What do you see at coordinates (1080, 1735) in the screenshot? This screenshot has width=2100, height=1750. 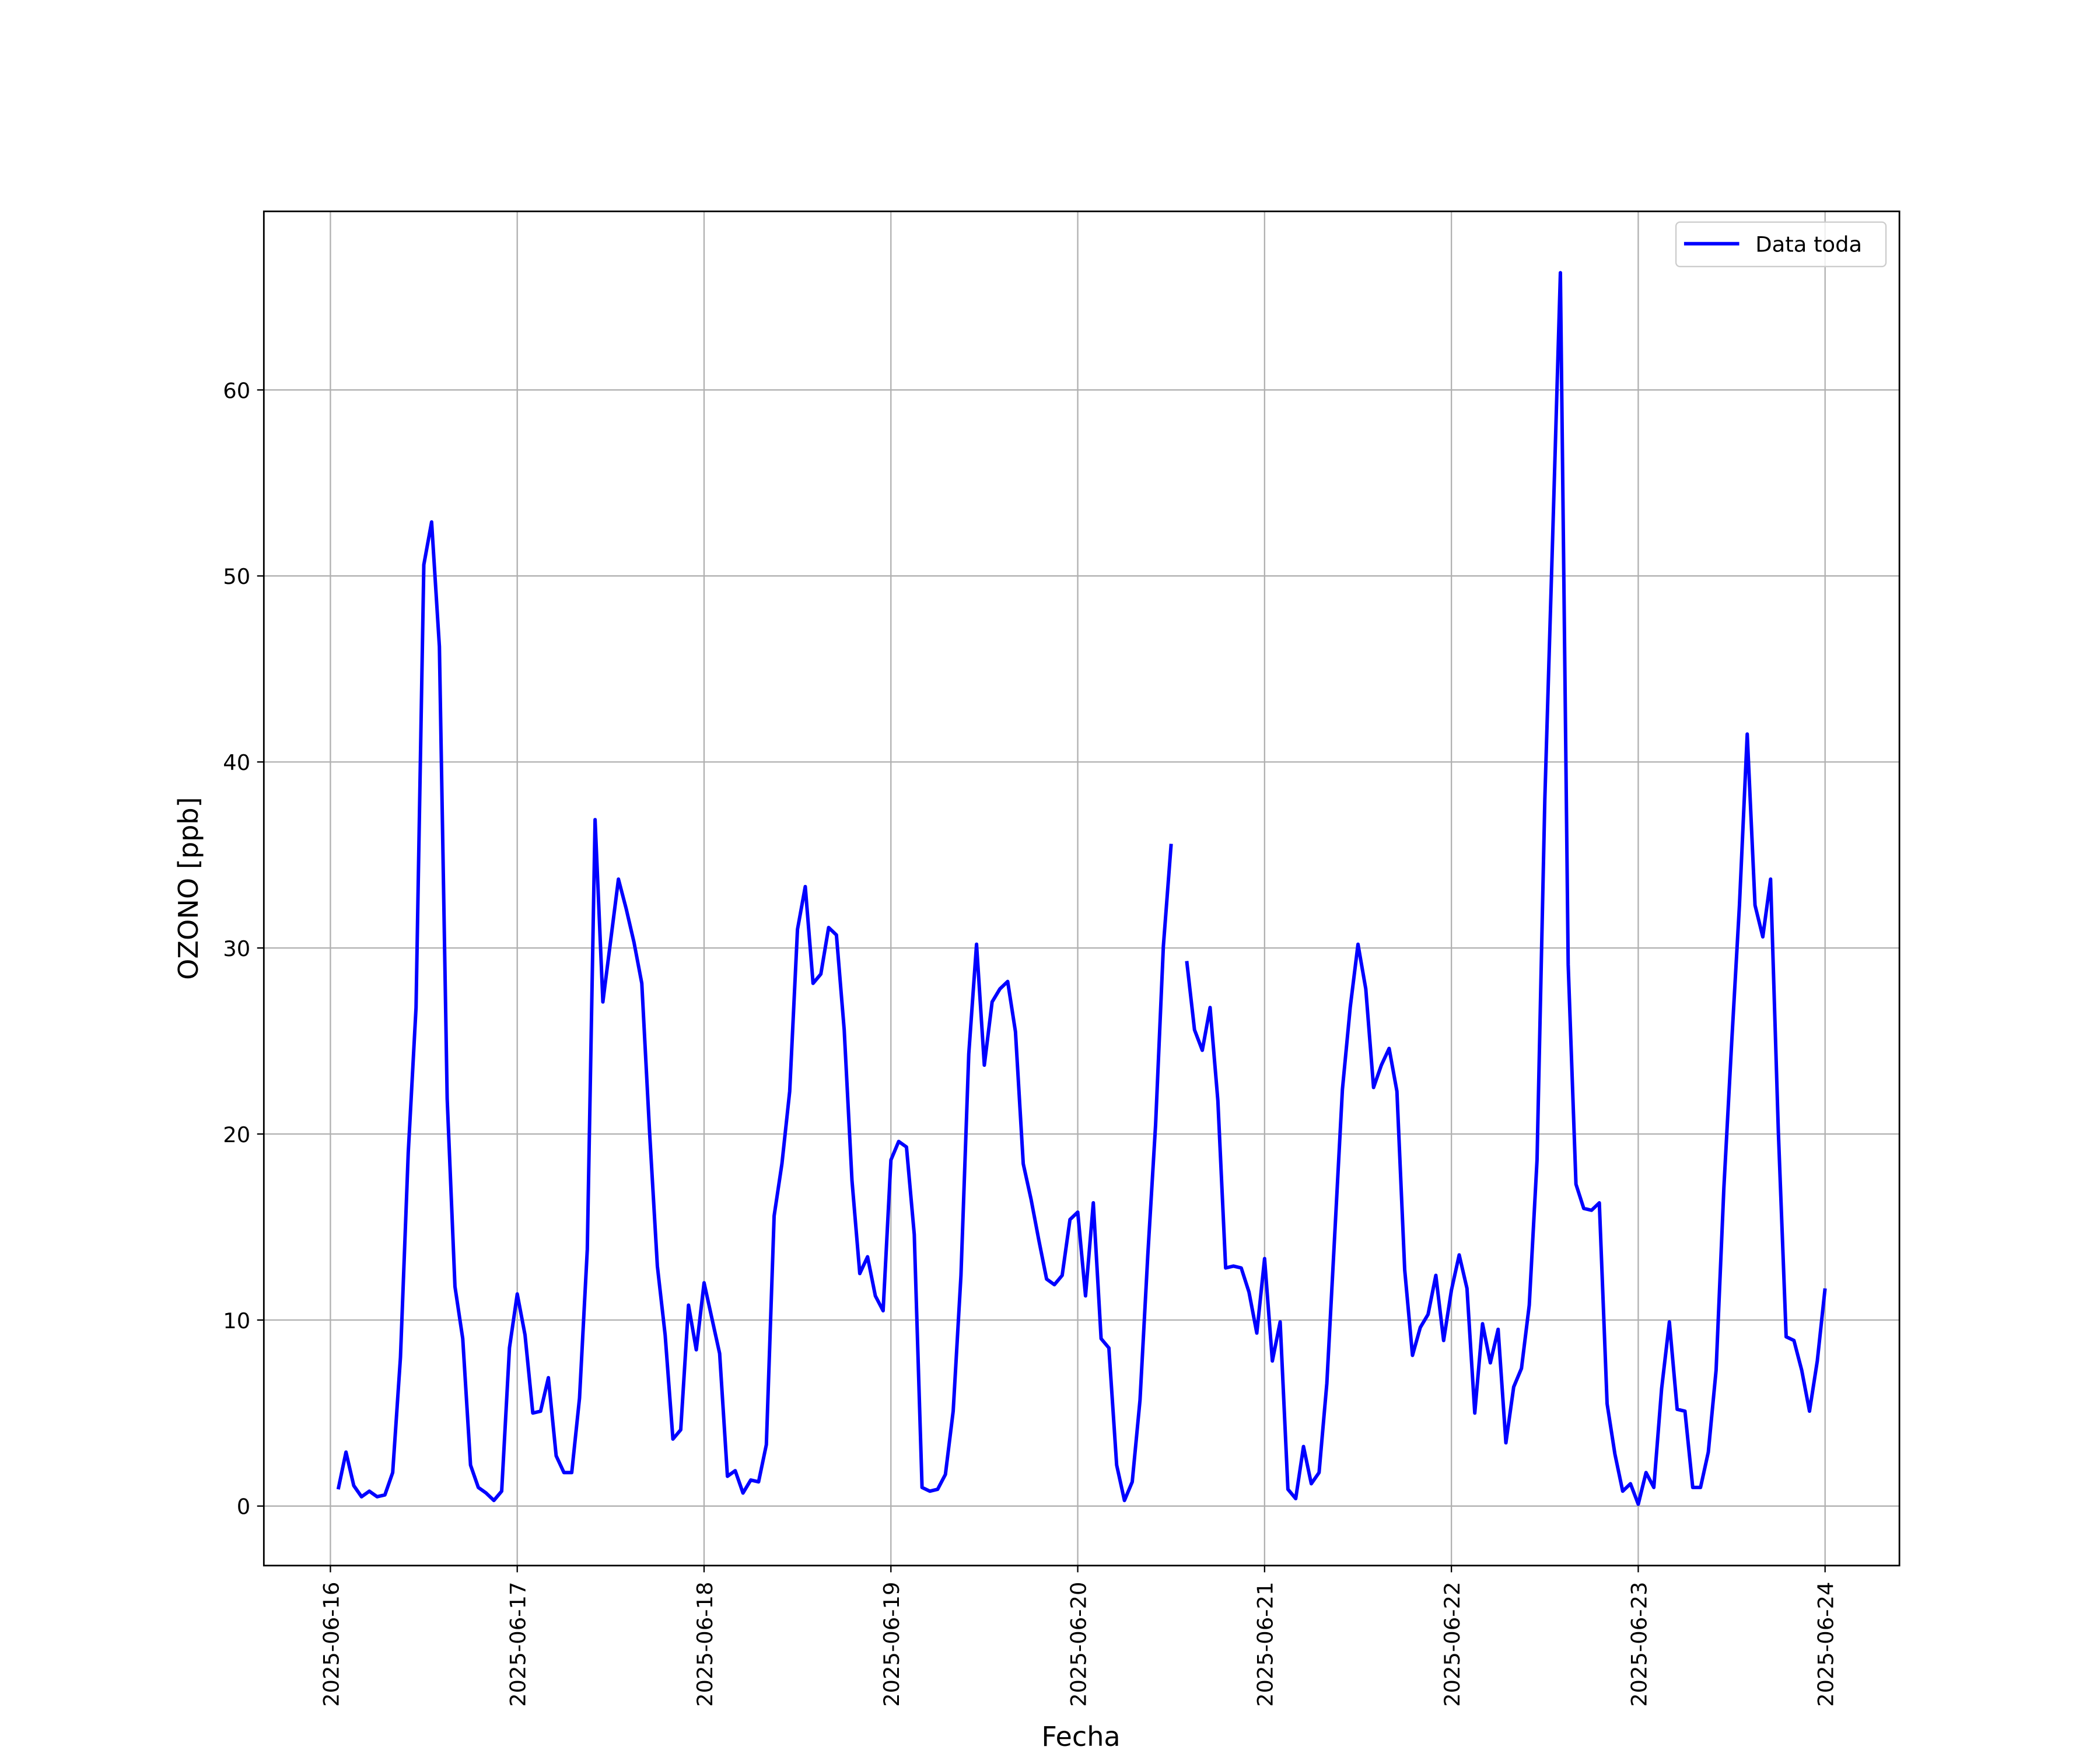 I see `x-axis-label: Fecha` at bounding box center [1080, 1735].